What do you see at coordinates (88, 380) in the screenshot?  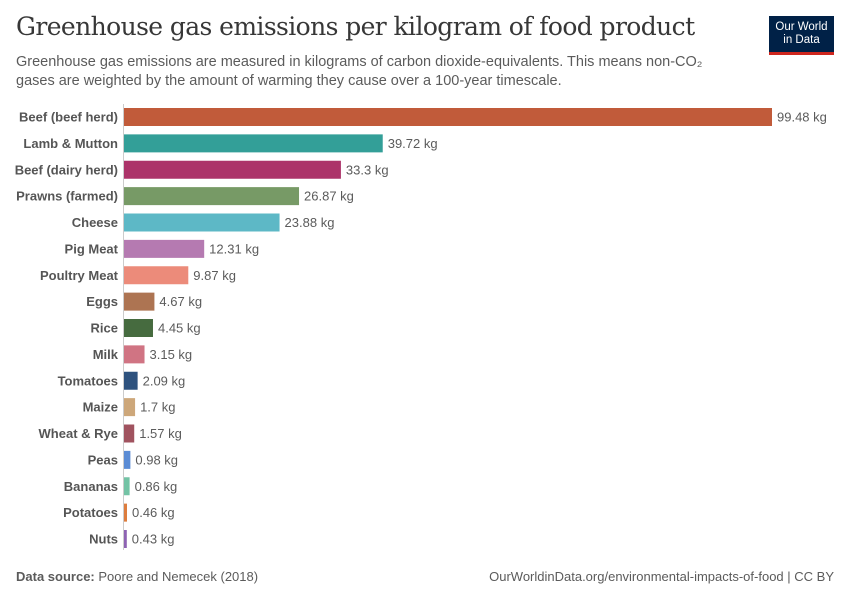 I see `category-label: Tomatoes` at bounding box center [88, 380].